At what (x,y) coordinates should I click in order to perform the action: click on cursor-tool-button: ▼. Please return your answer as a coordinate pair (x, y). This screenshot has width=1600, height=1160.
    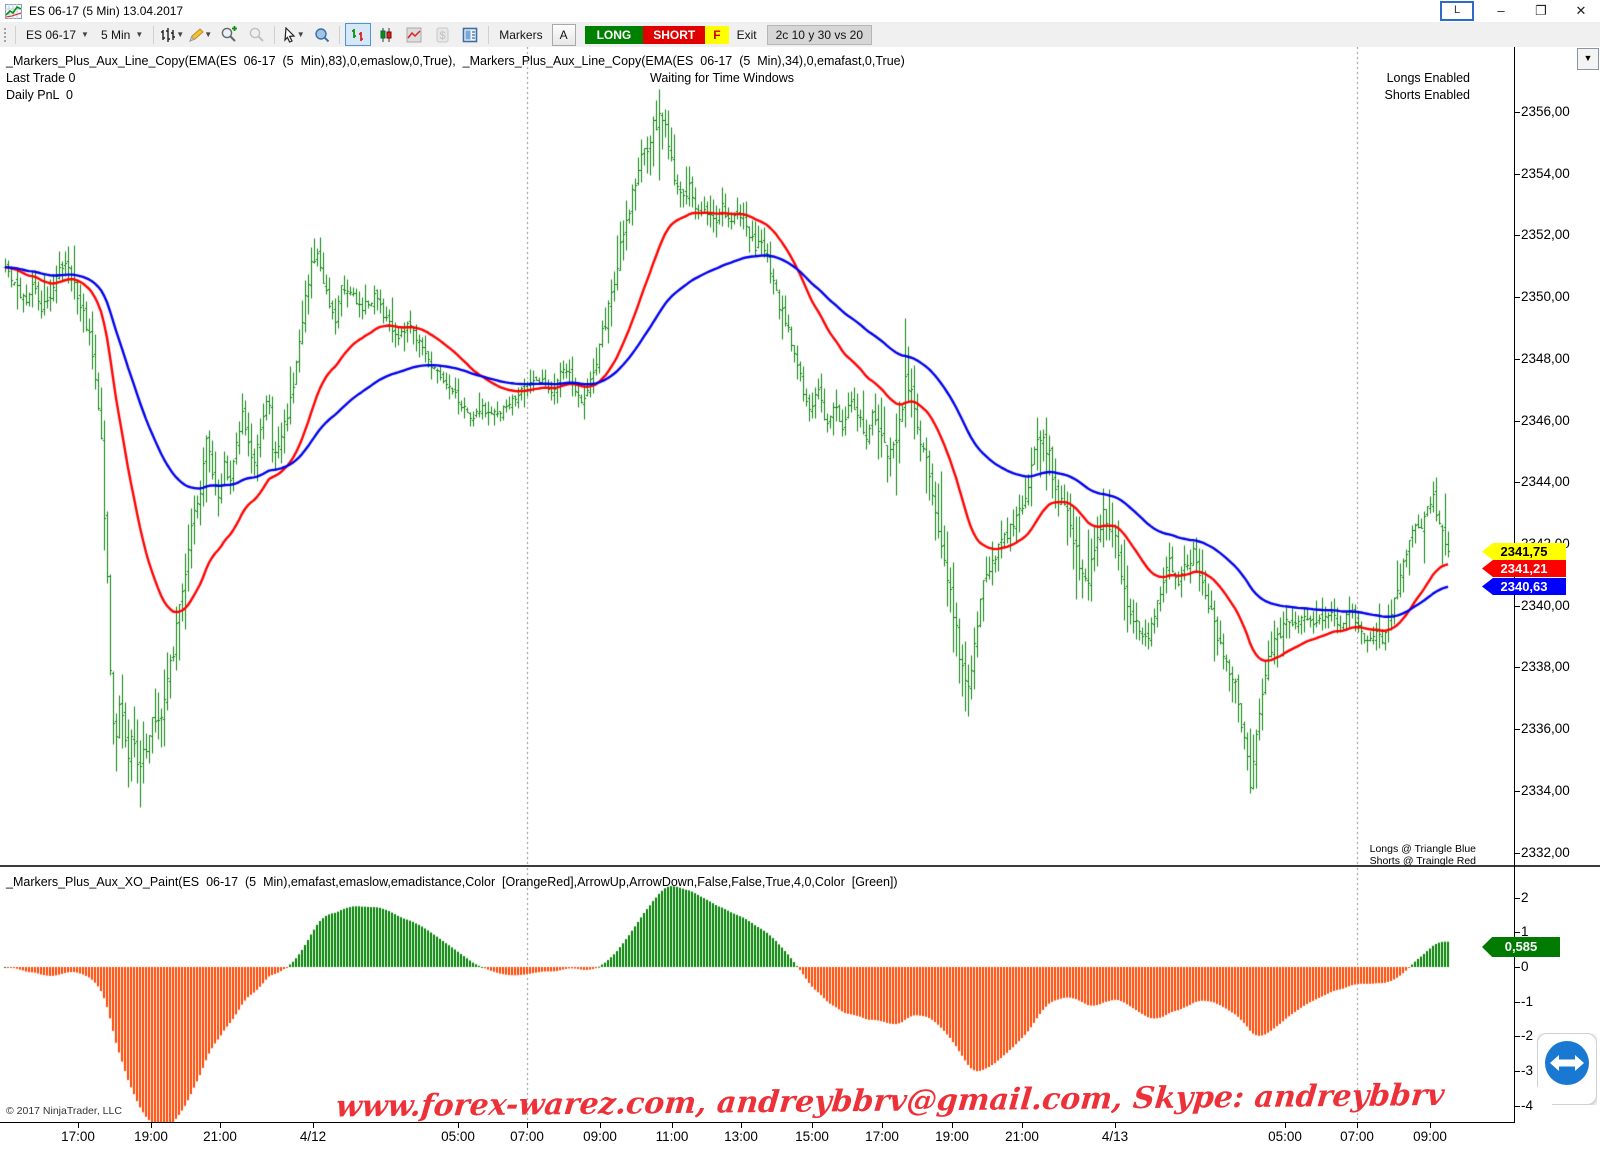
    Looking at the image, I should click on (293, 34).